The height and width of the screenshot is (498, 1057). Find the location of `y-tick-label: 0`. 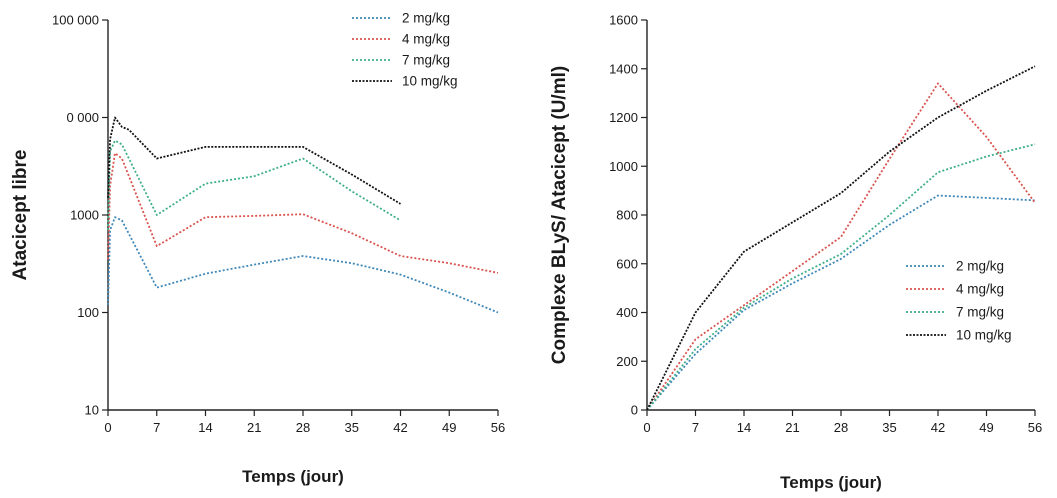

y-tick-label: 0 is located at coordinates (634, 410).